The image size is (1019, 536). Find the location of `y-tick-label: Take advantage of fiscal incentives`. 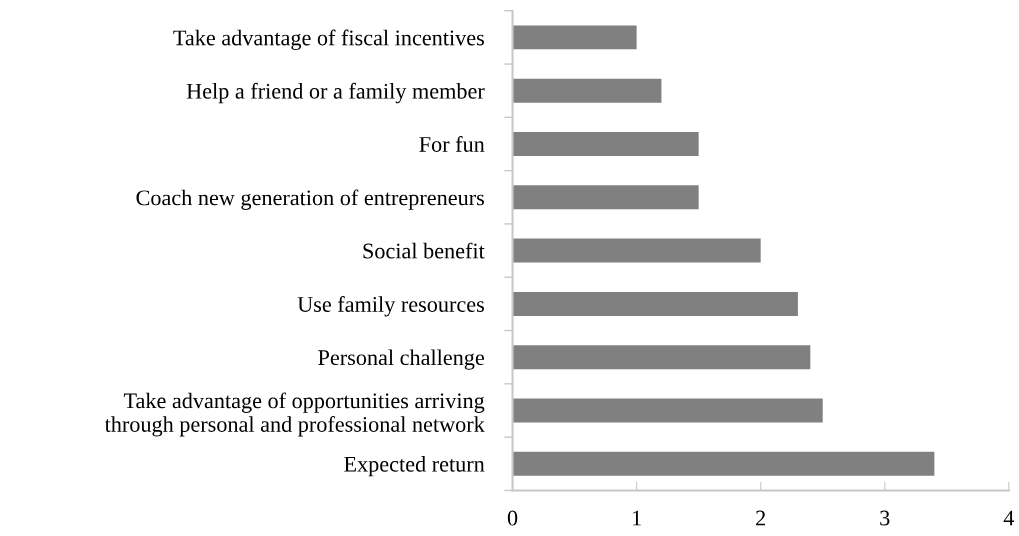

y-tick-label: Take advantage of fiscal incentives is located at coordinates (328, 39).